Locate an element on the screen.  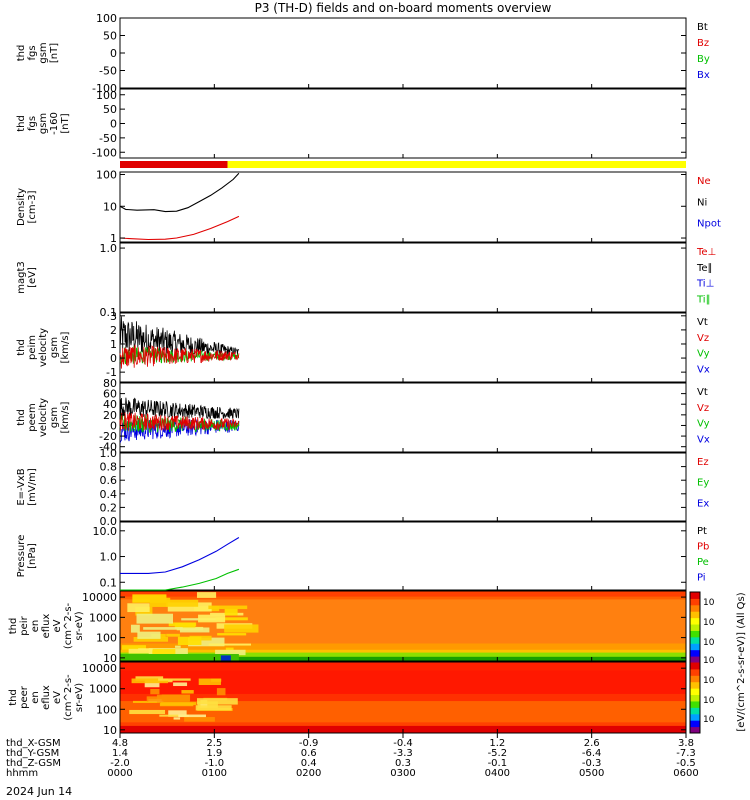
panel-fgs is located at coordinates (403, 53).